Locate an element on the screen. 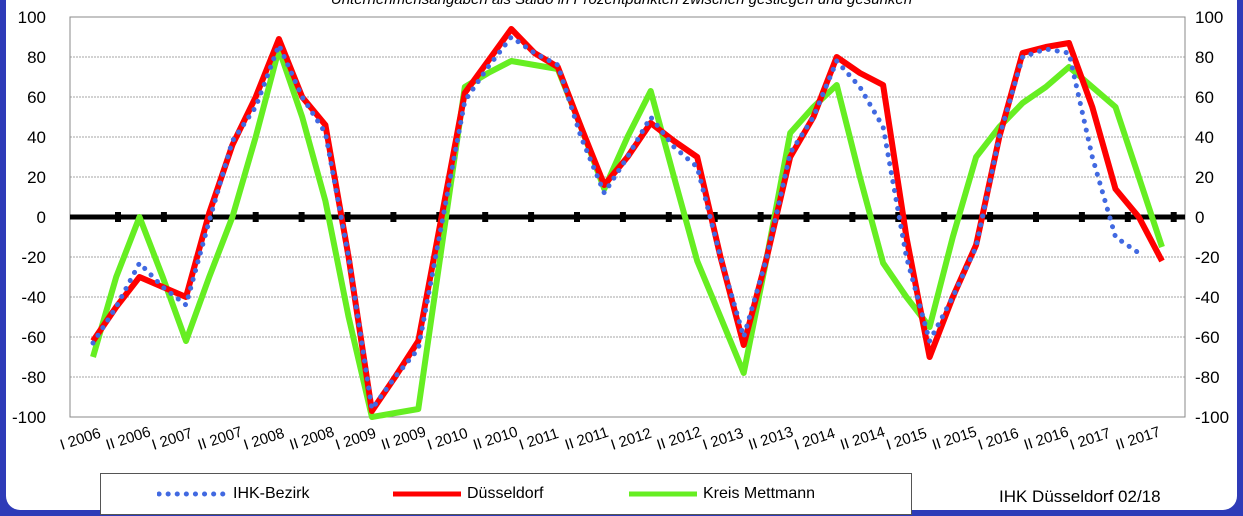 This screenshot has width=1243, height=516. x-tick-label: II 2015 is located at coordinates (954, 438).